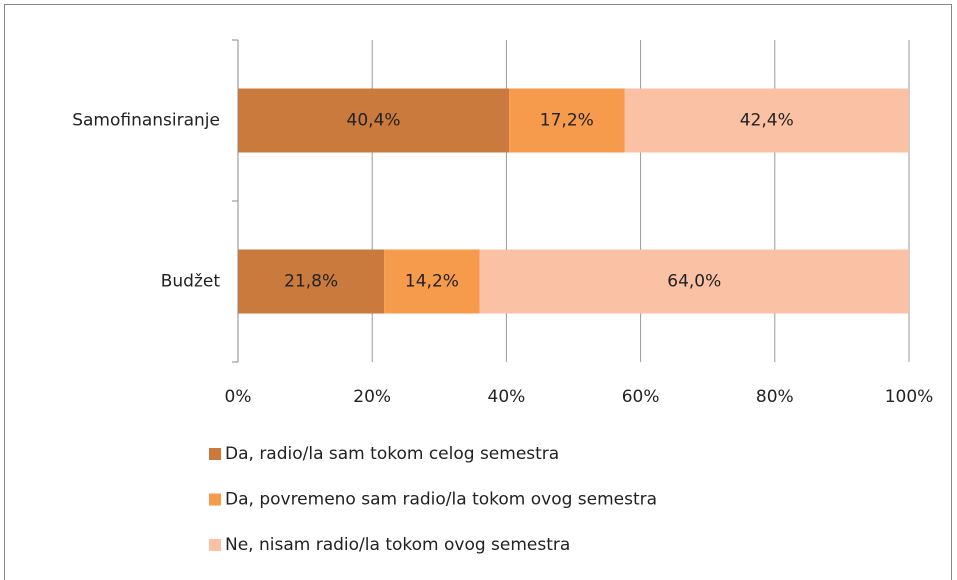 The width and height of the screenshot is (957, 580). Describe the element at coordinates (507, 397) in the screenshot. I see `x-tick-label: 40%` at that location.